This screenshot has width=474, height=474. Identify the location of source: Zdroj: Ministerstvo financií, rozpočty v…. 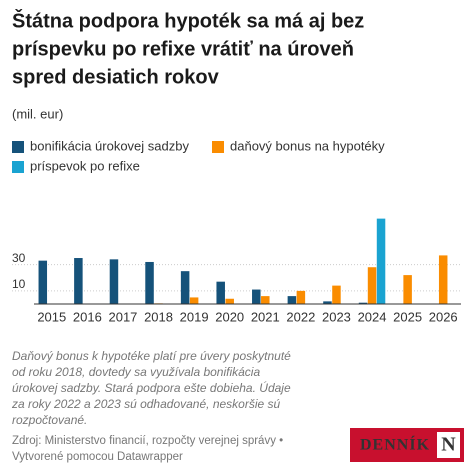
(147, 441).